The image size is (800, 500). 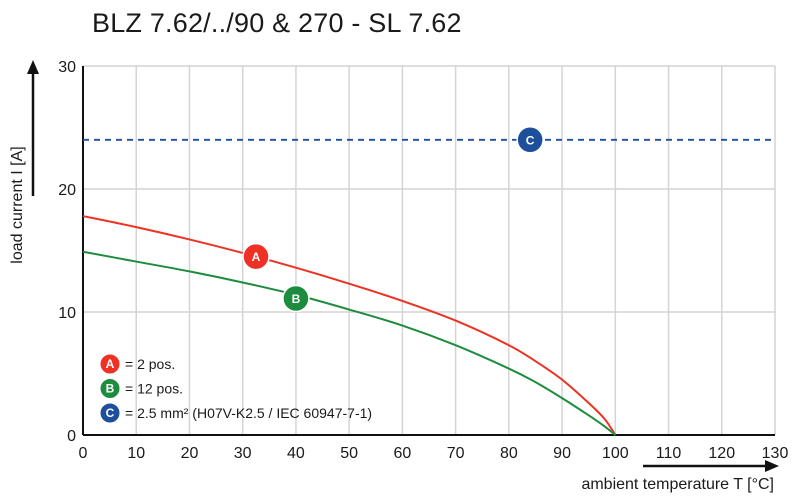 I want to click on legend-a-marker-label: A, so click(x=110, y=364).